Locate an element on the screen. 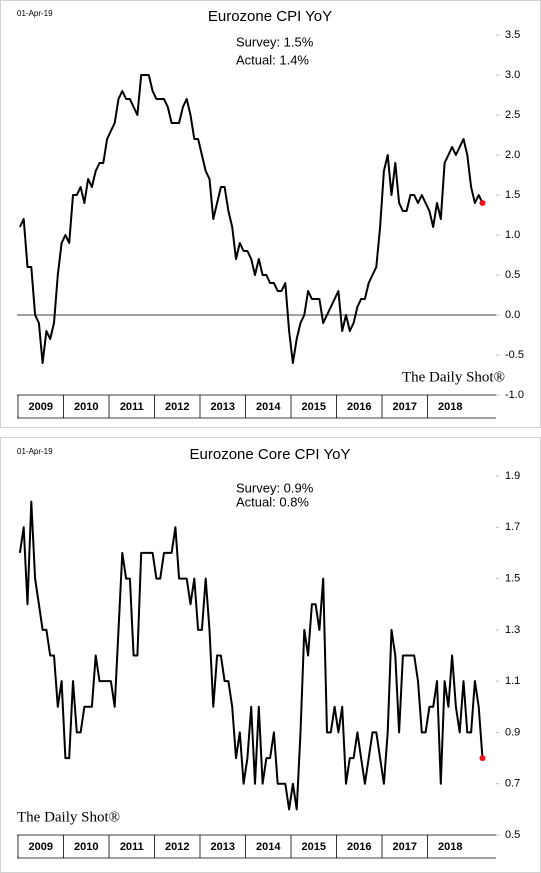 This screenshot has height=873, width=541. y-tick-label: -0.5 is located at coordinates (514, 355).